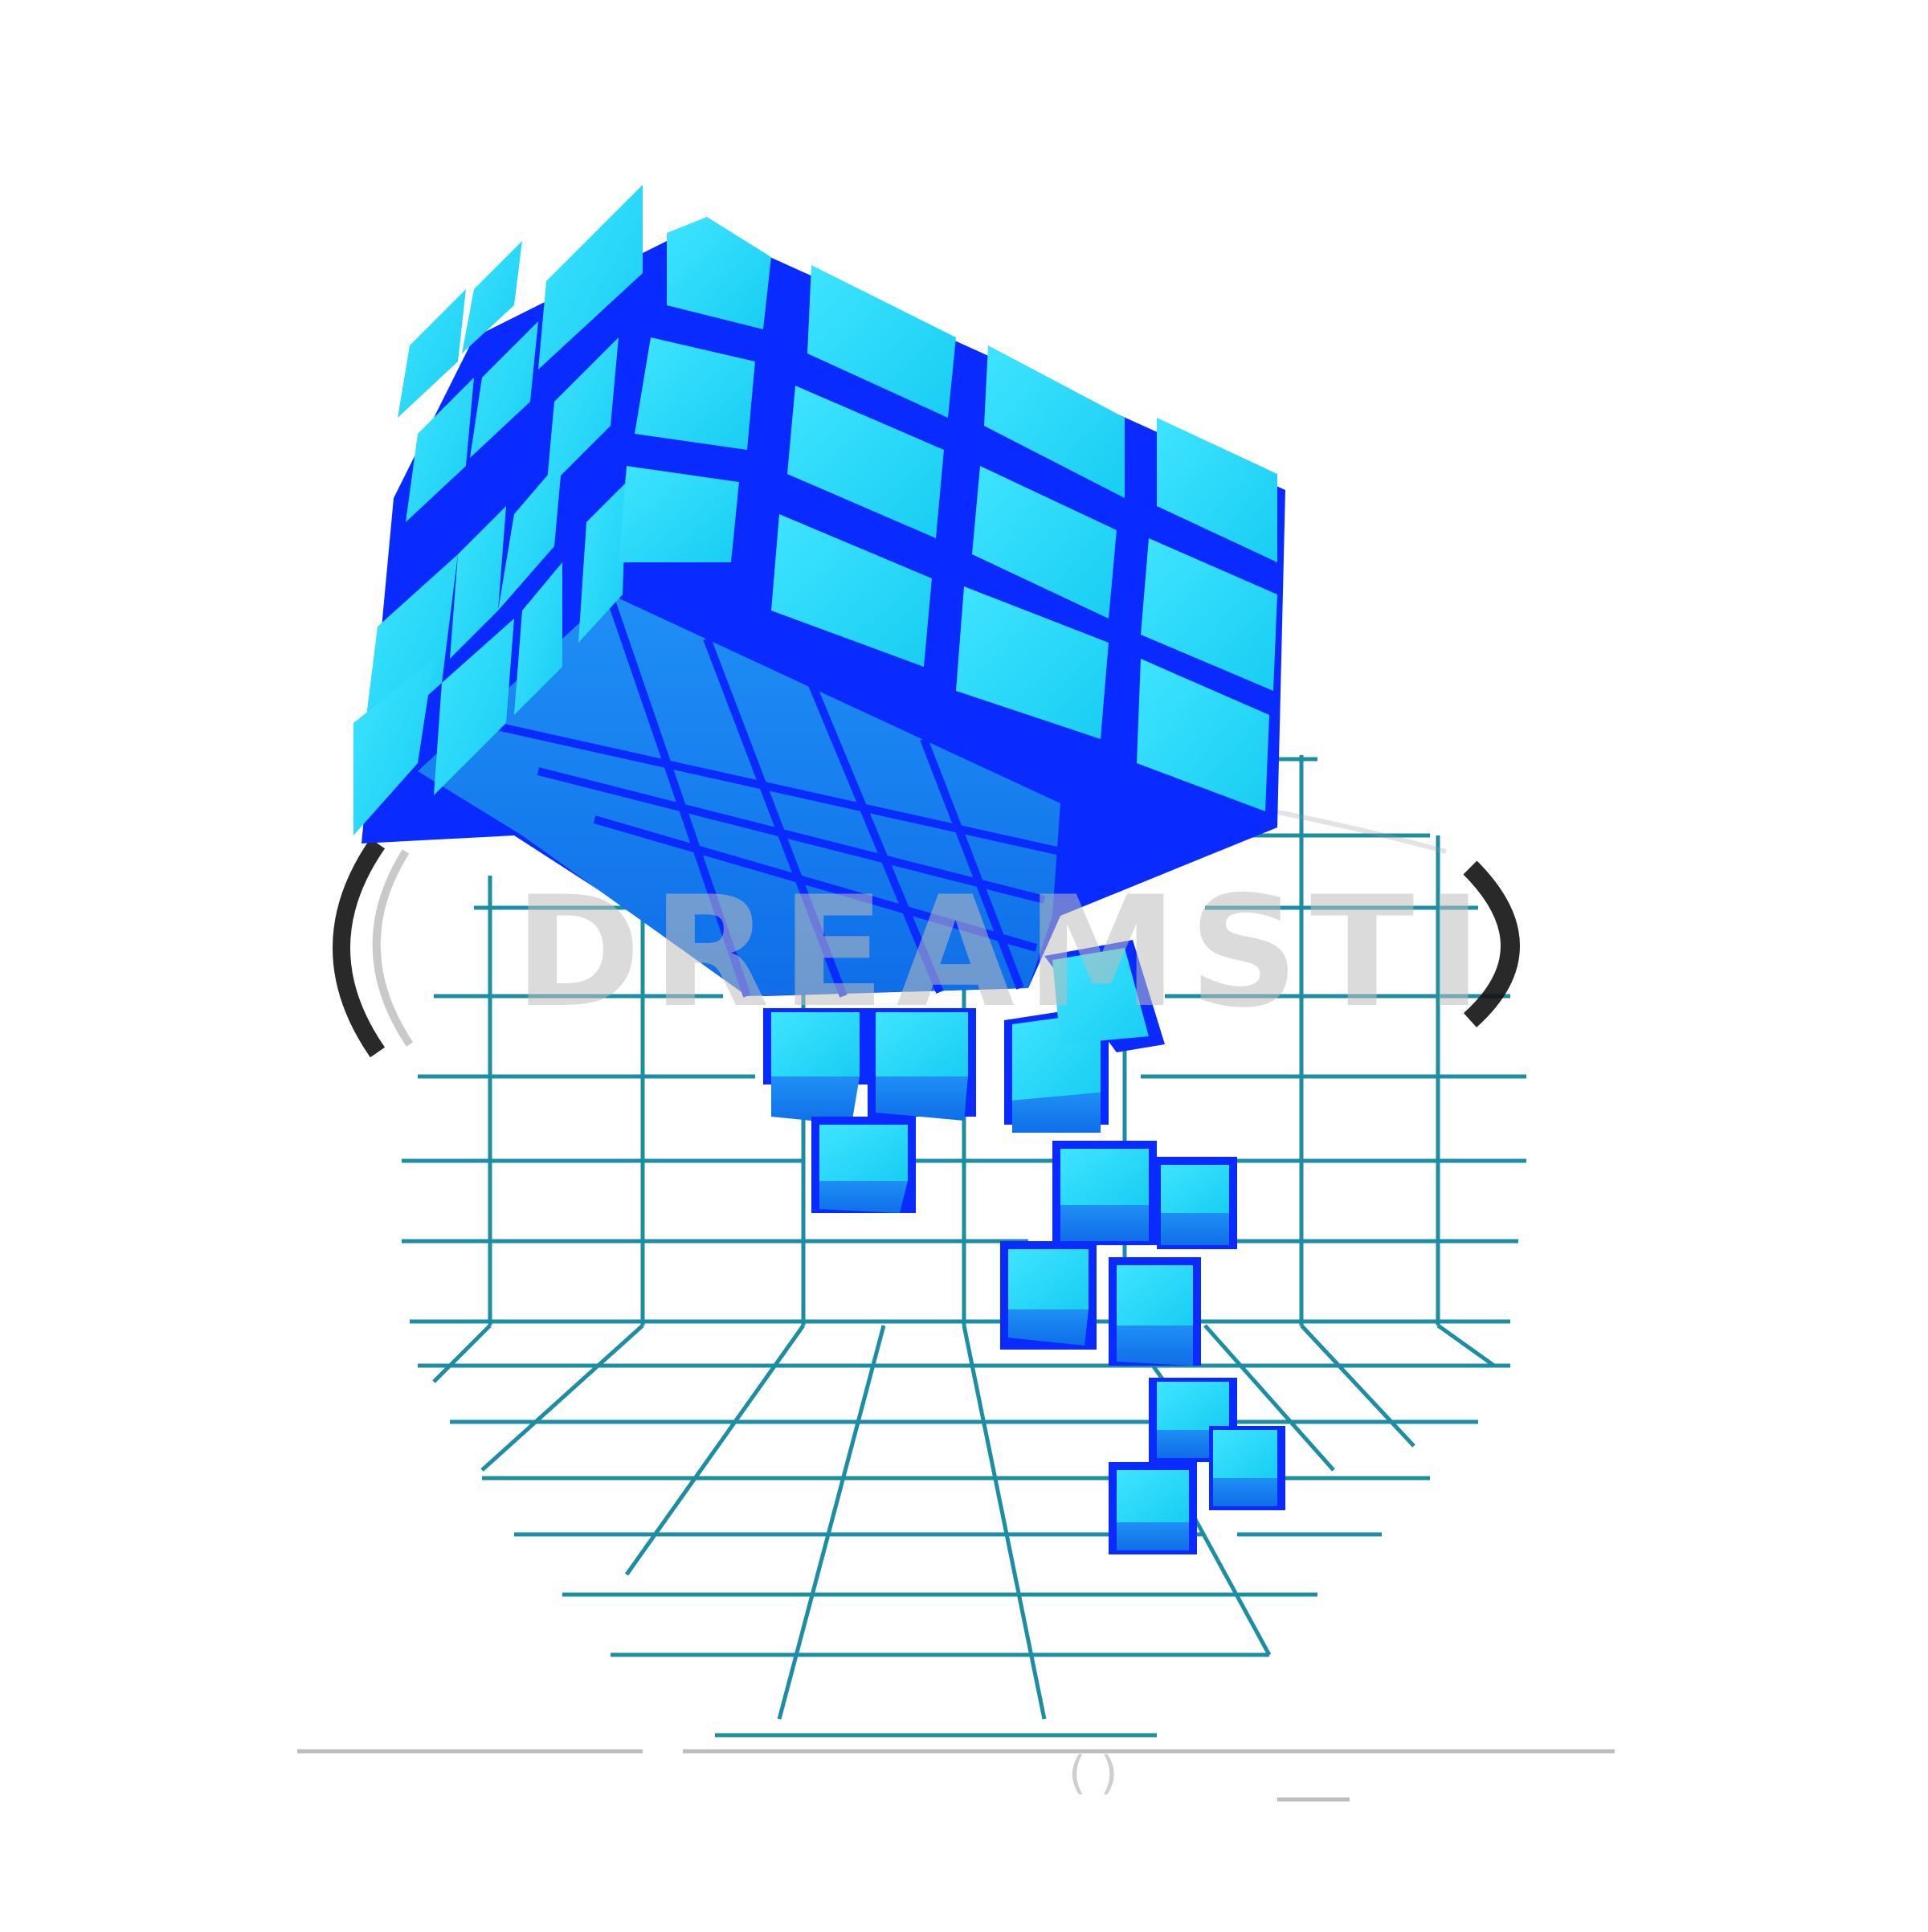  I want to click on watermark-text: DREAMSTIME, so click(996, 944).